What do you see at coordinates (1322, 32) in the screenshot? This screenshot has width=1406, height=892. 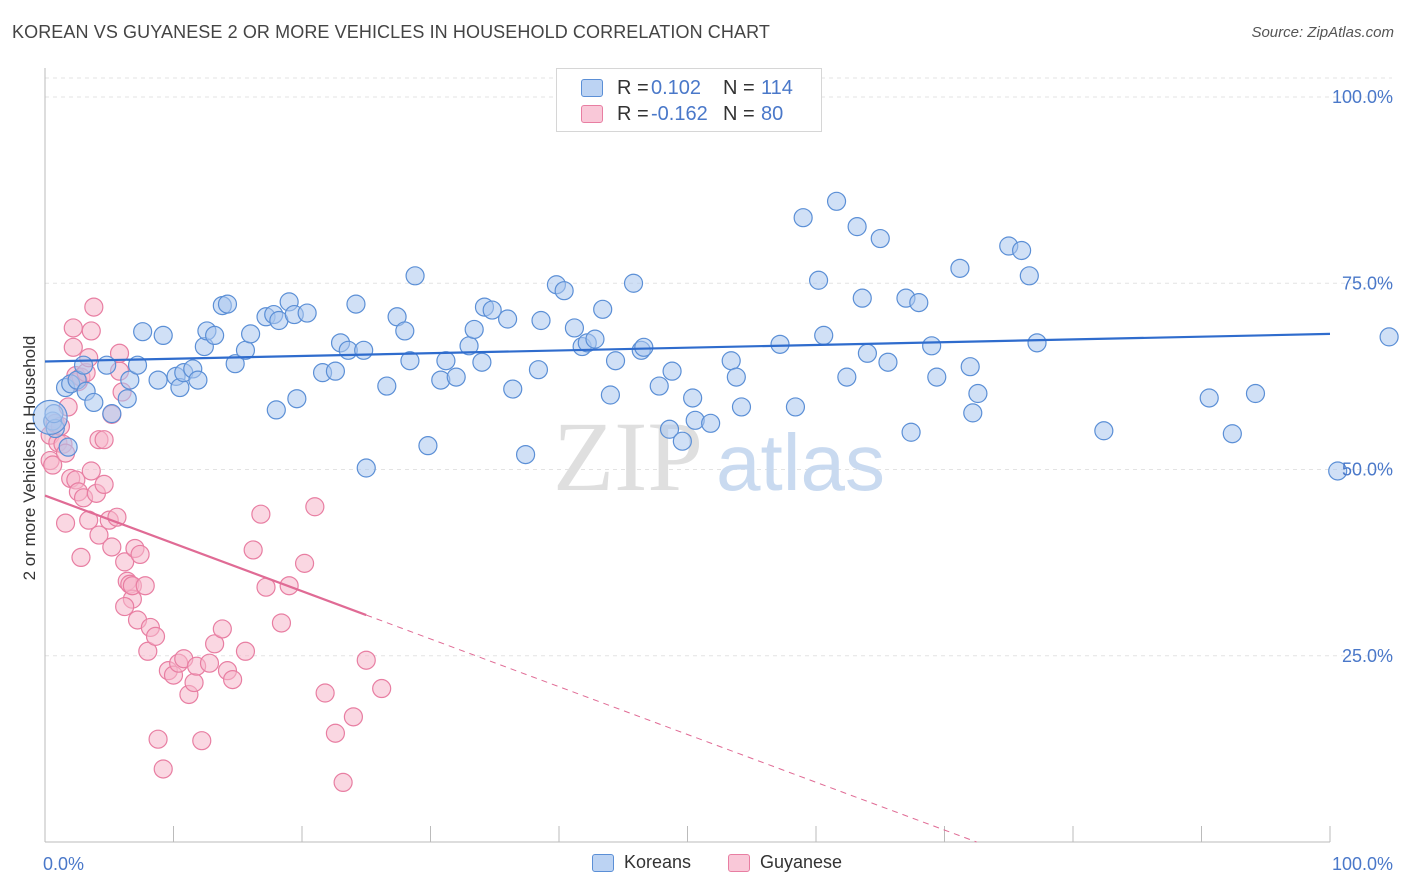 I see `source-note: Source: ZipAtlas.com` at bounding box center [1322, 32].